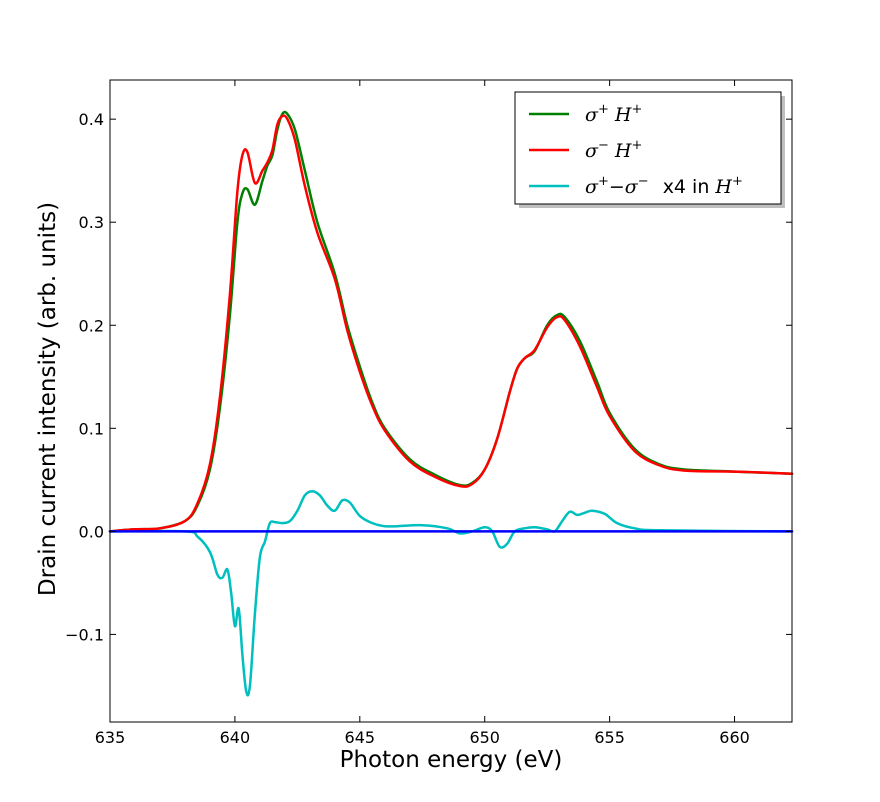  I want to click on legend: σ+ H+ σ− H+ σ+−σ− x4 in H+, so click(649, 149).